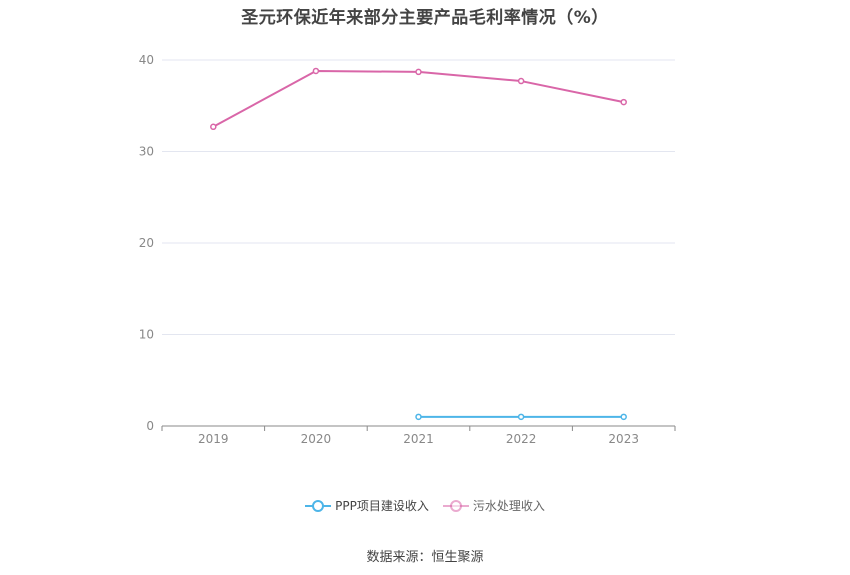 The image size is (850, 575). Describe the element at coordinates (382, 506) in the screenshot. I see `legend-label: PPP项目建设收入` at that location.